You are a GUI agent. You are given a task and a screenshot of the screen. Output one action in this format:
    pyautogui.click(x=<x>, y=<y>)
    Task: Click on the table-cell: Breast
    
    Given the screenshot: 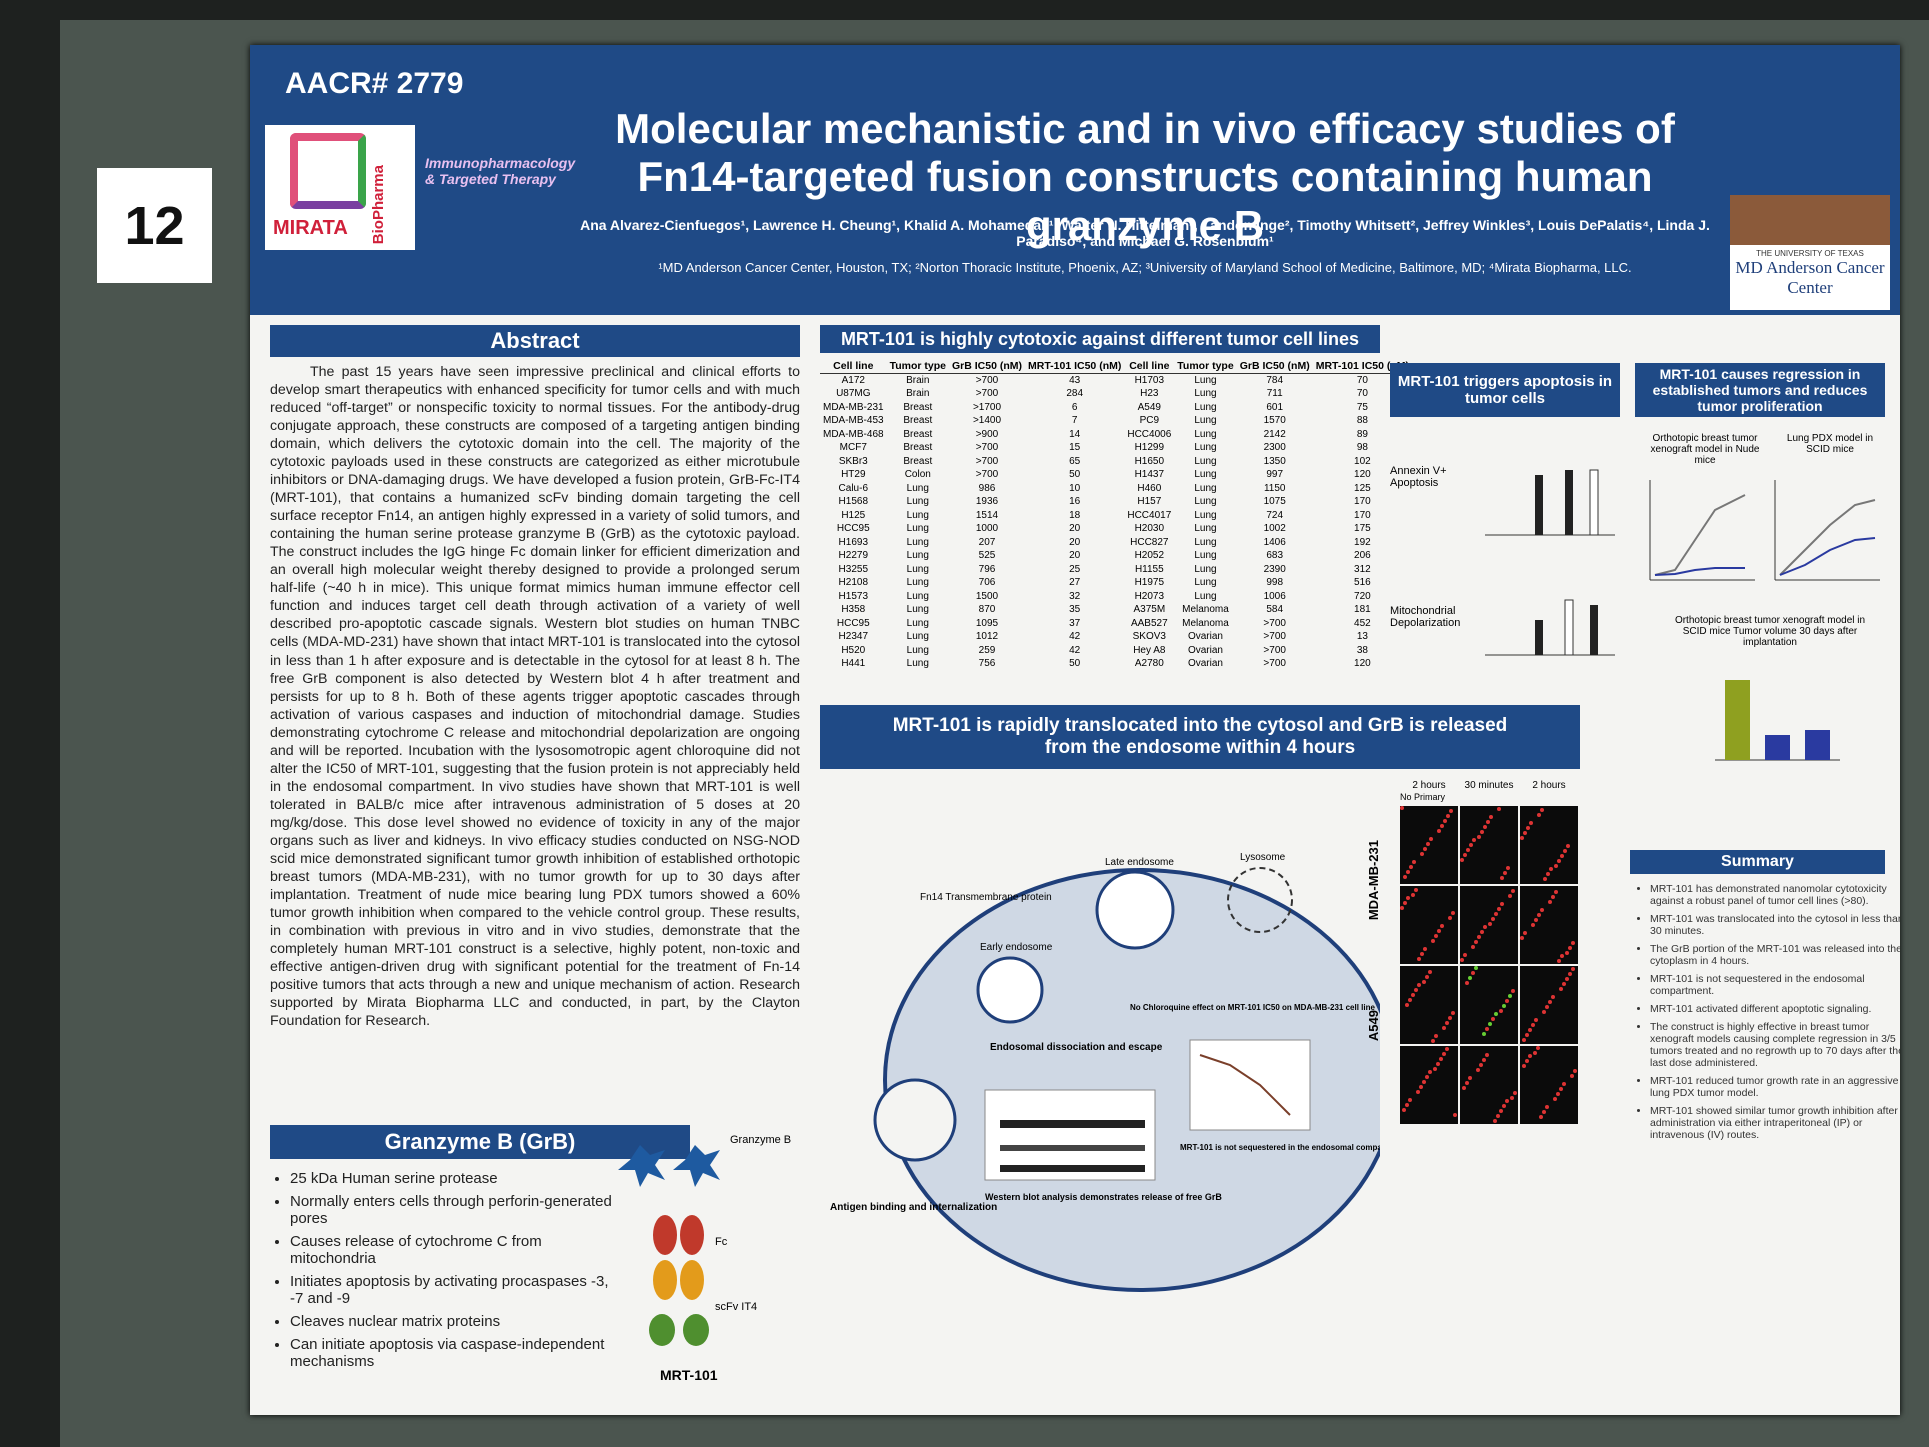 What is the action you would take?
    pyautogui.click(x=918, y=461)
    